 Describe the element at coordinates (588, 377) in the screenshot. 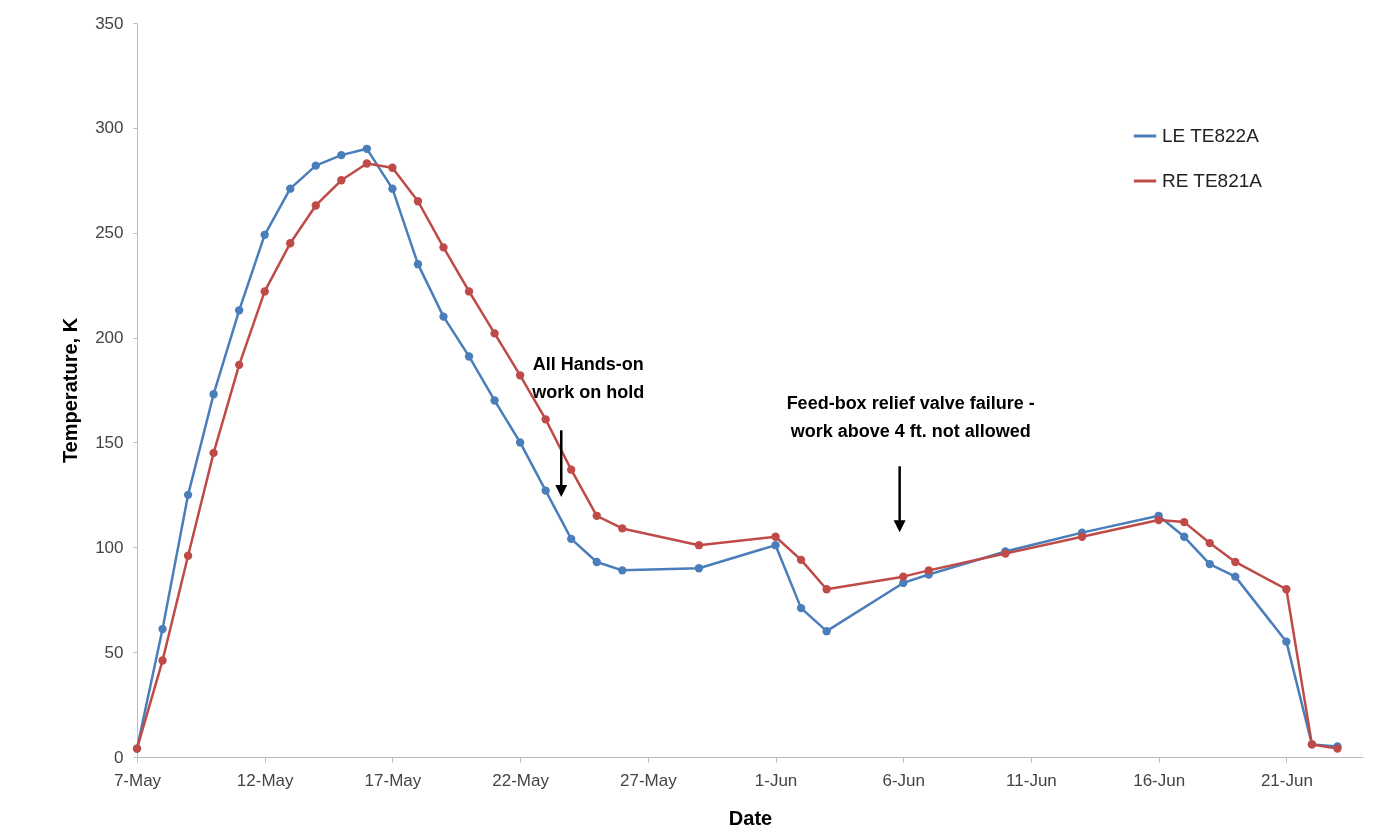

I see `annotation: All Hands-on work on hold` at that location.